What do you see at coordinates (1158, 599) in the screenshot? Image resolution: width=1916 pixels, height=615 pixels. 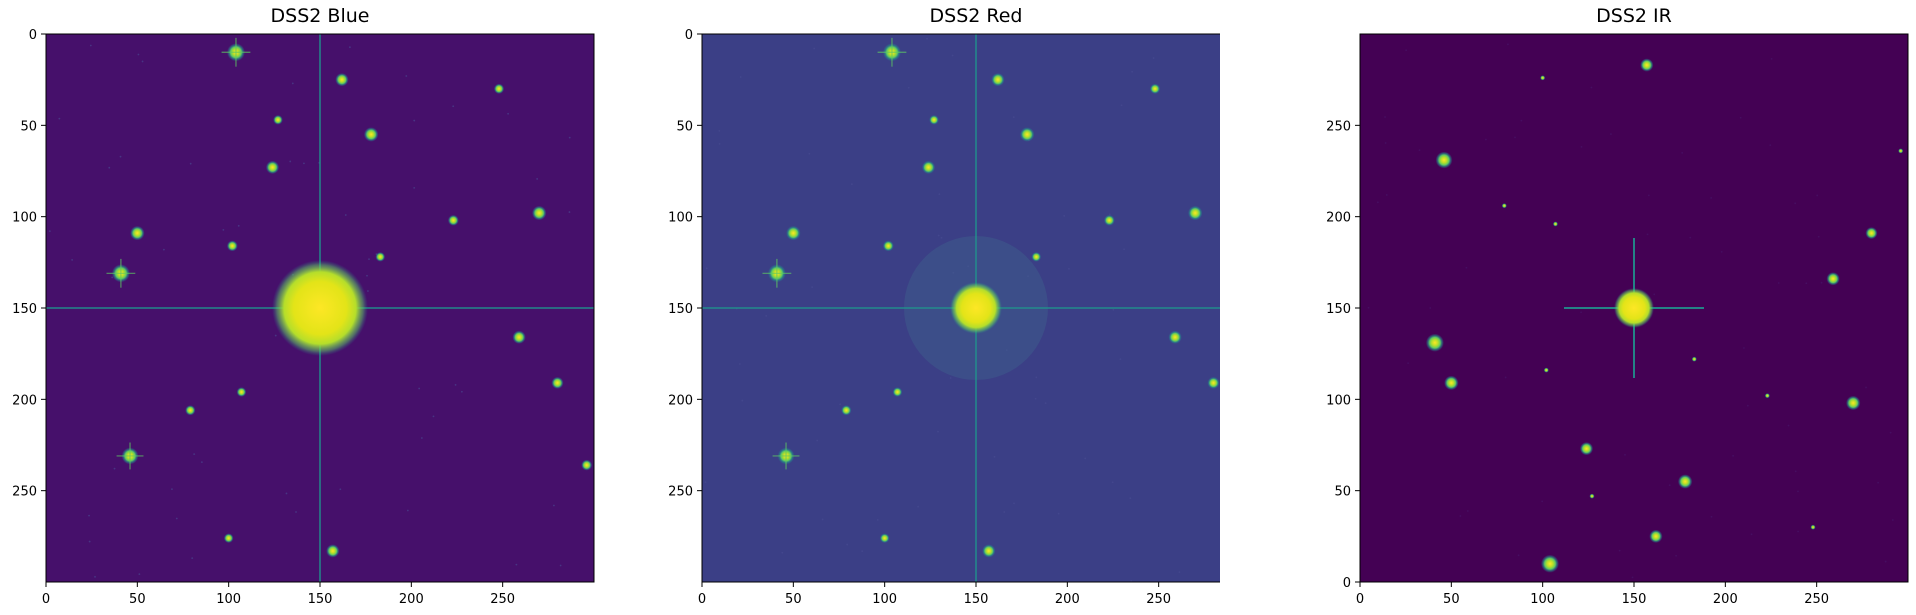 I see `x-tick-label: 250` at bounding box center [1158, 599].